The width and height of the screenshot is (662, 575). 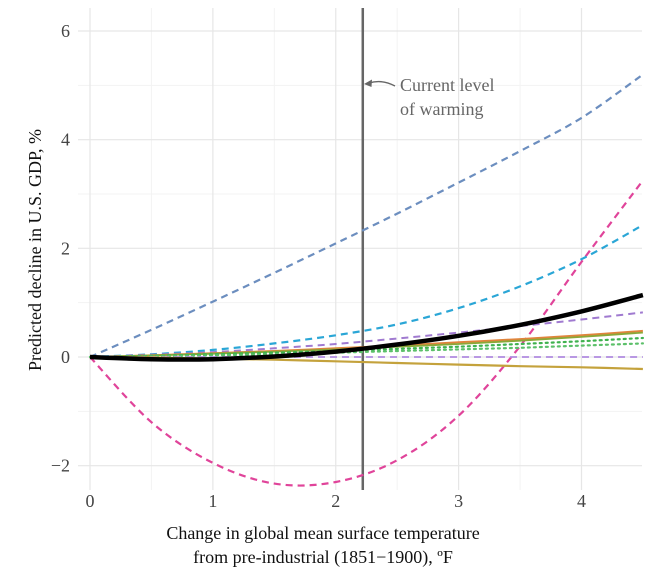 What do you see at coordinates (323, 557) in the screenshot?
I see `x-axis-title-line-2: from pre-industrial (1851−1900), ºF` at bounding box center [323, 557].